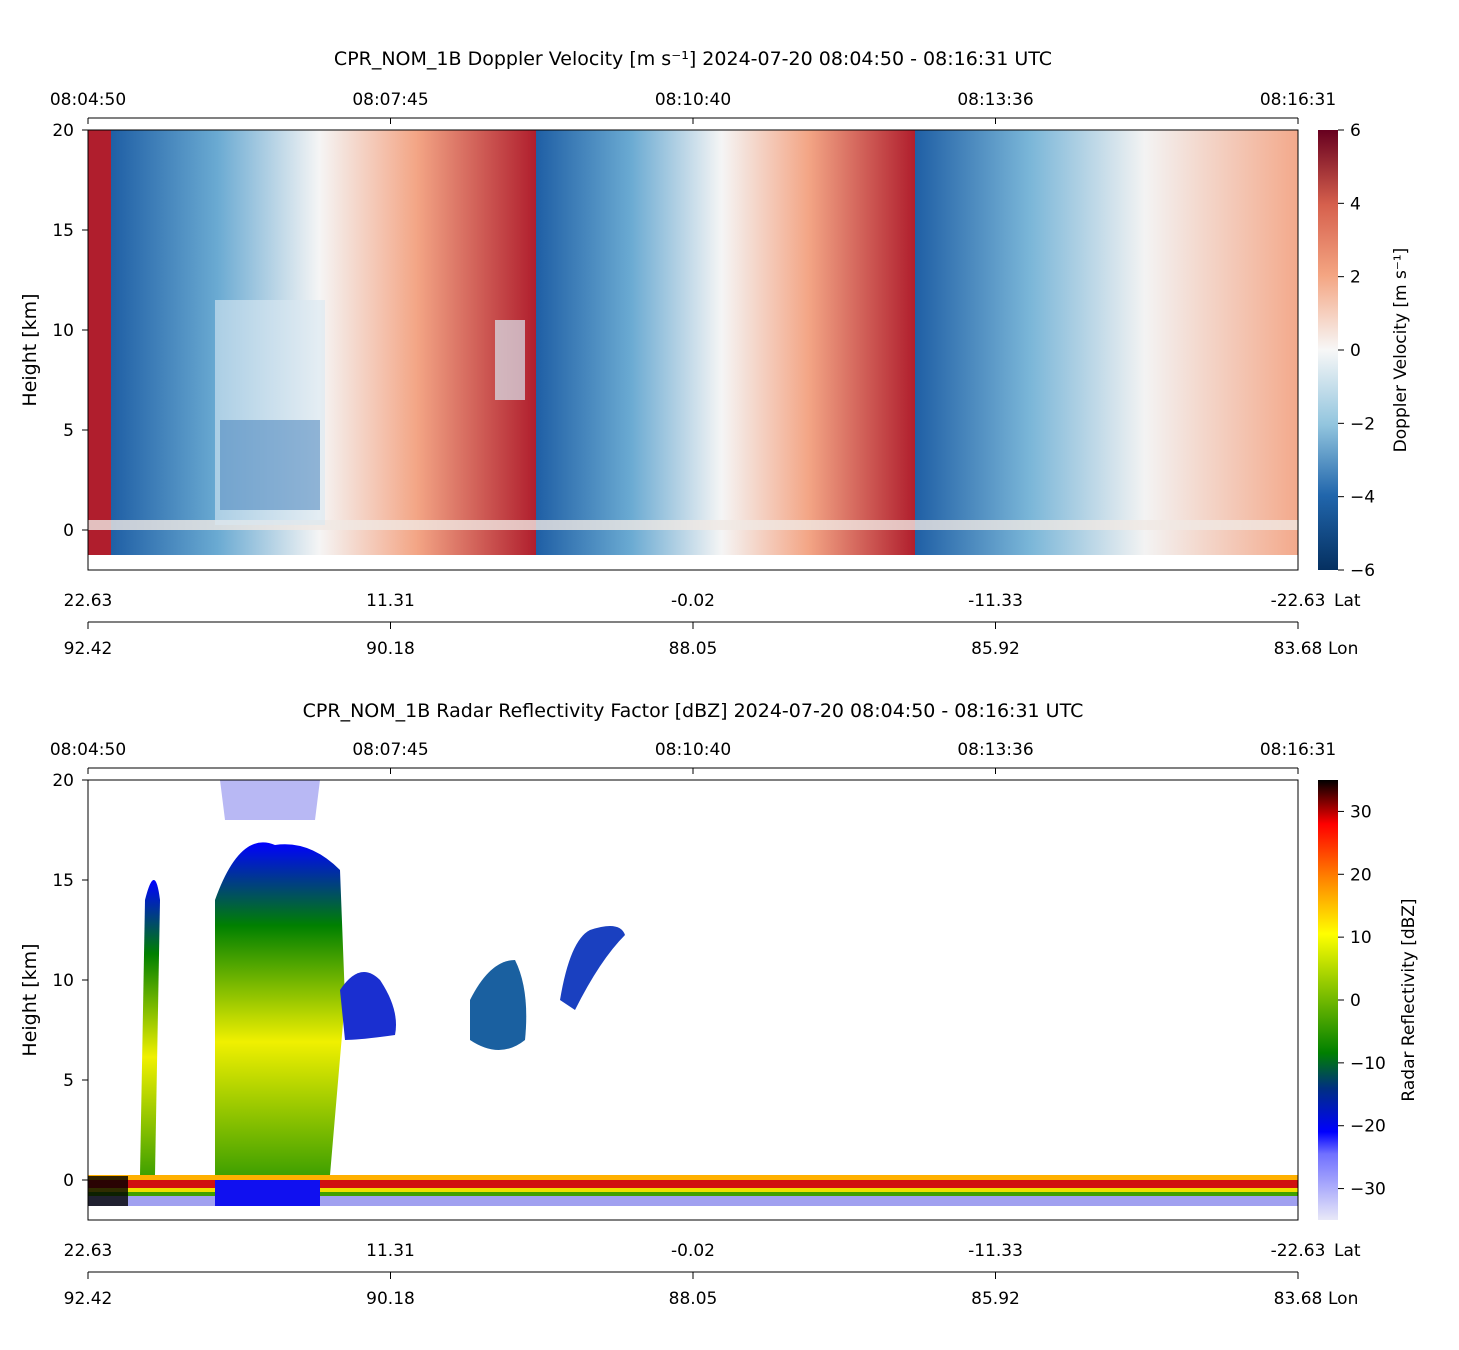 Image resolution: width=1459 pixels, height=1350 pixels. What do you see at coordinates (1401, 350) in the screenshot?
I see `doppler-colorbar-label: Doppler Velocity [m s⁻¹]` at bounding box center [1401, 350].